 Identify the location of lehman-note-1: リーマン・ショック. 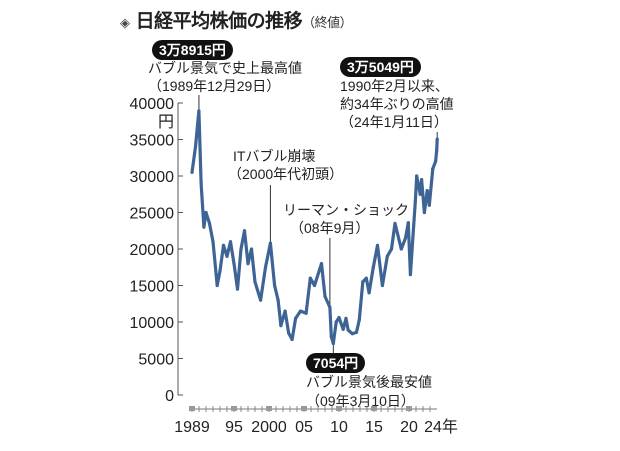
(346, 210).